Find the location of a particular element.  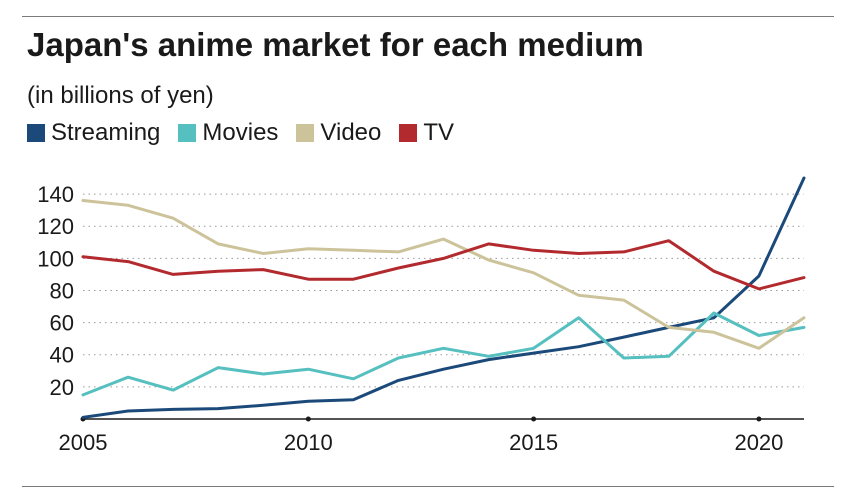

legend-swatch-movies is located at coordinates (187, 133).